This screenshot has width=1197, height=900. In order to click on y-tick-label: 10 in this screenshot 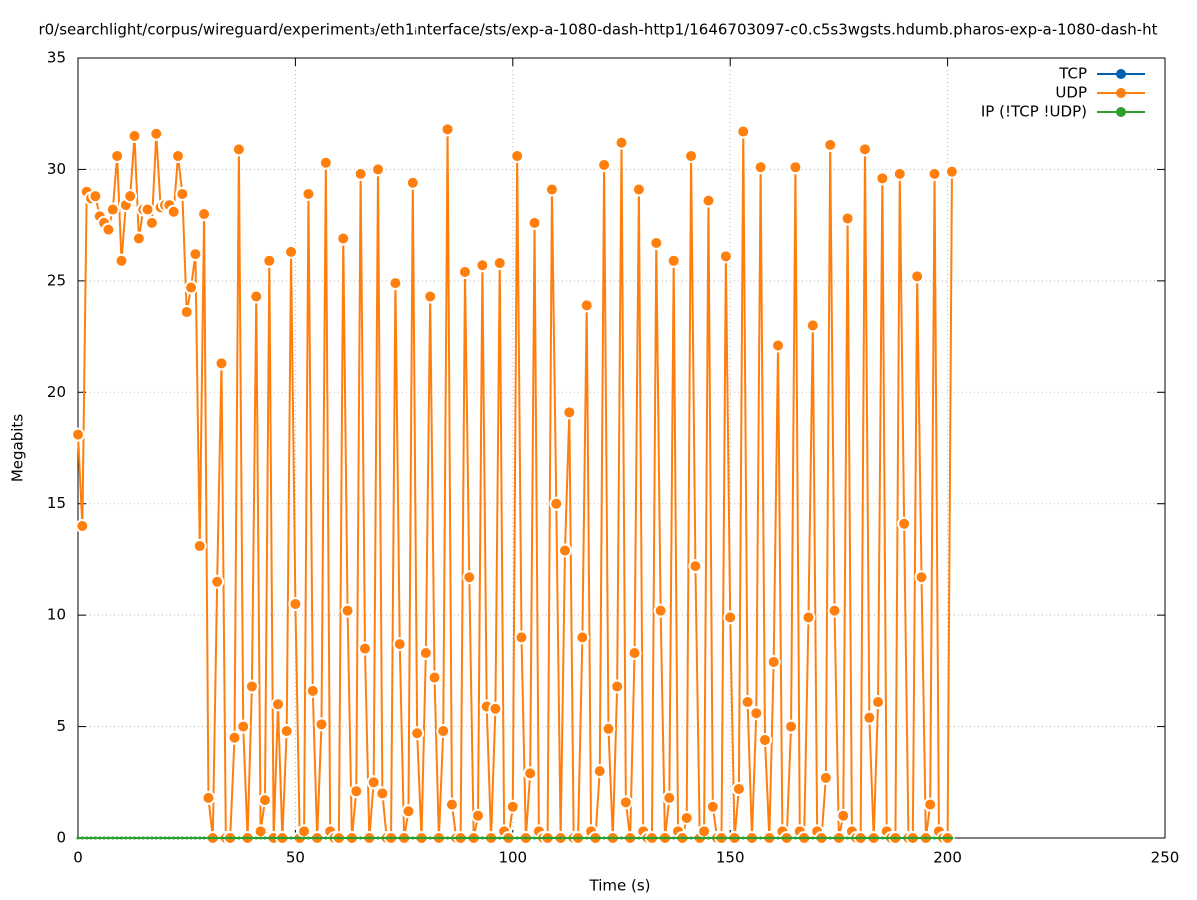, I will do `click(56, 615)`.